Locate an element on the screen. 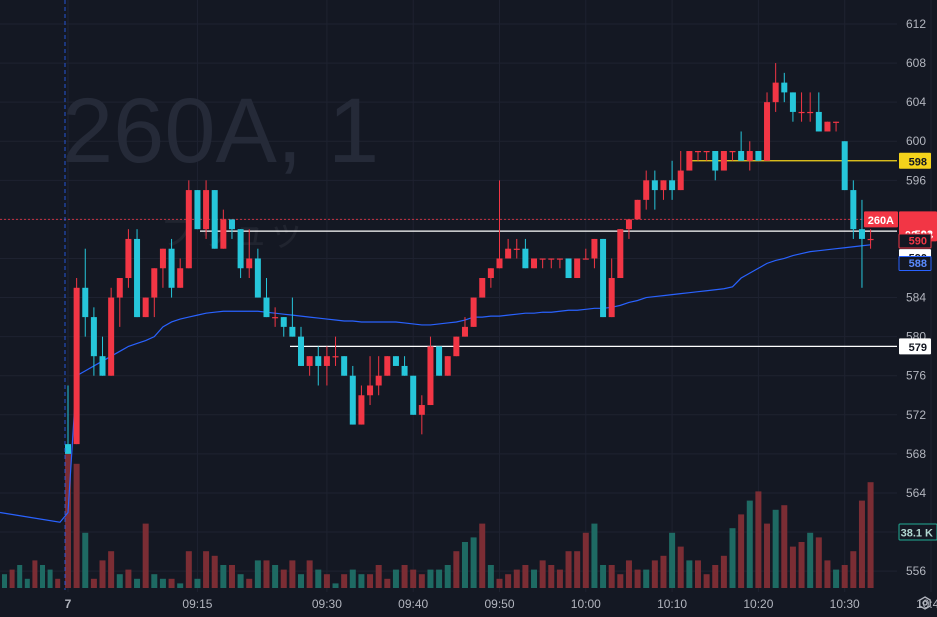 This screenshot has width=937, height=617. level-579-tag: 579 is located at coordinates (918, 348).